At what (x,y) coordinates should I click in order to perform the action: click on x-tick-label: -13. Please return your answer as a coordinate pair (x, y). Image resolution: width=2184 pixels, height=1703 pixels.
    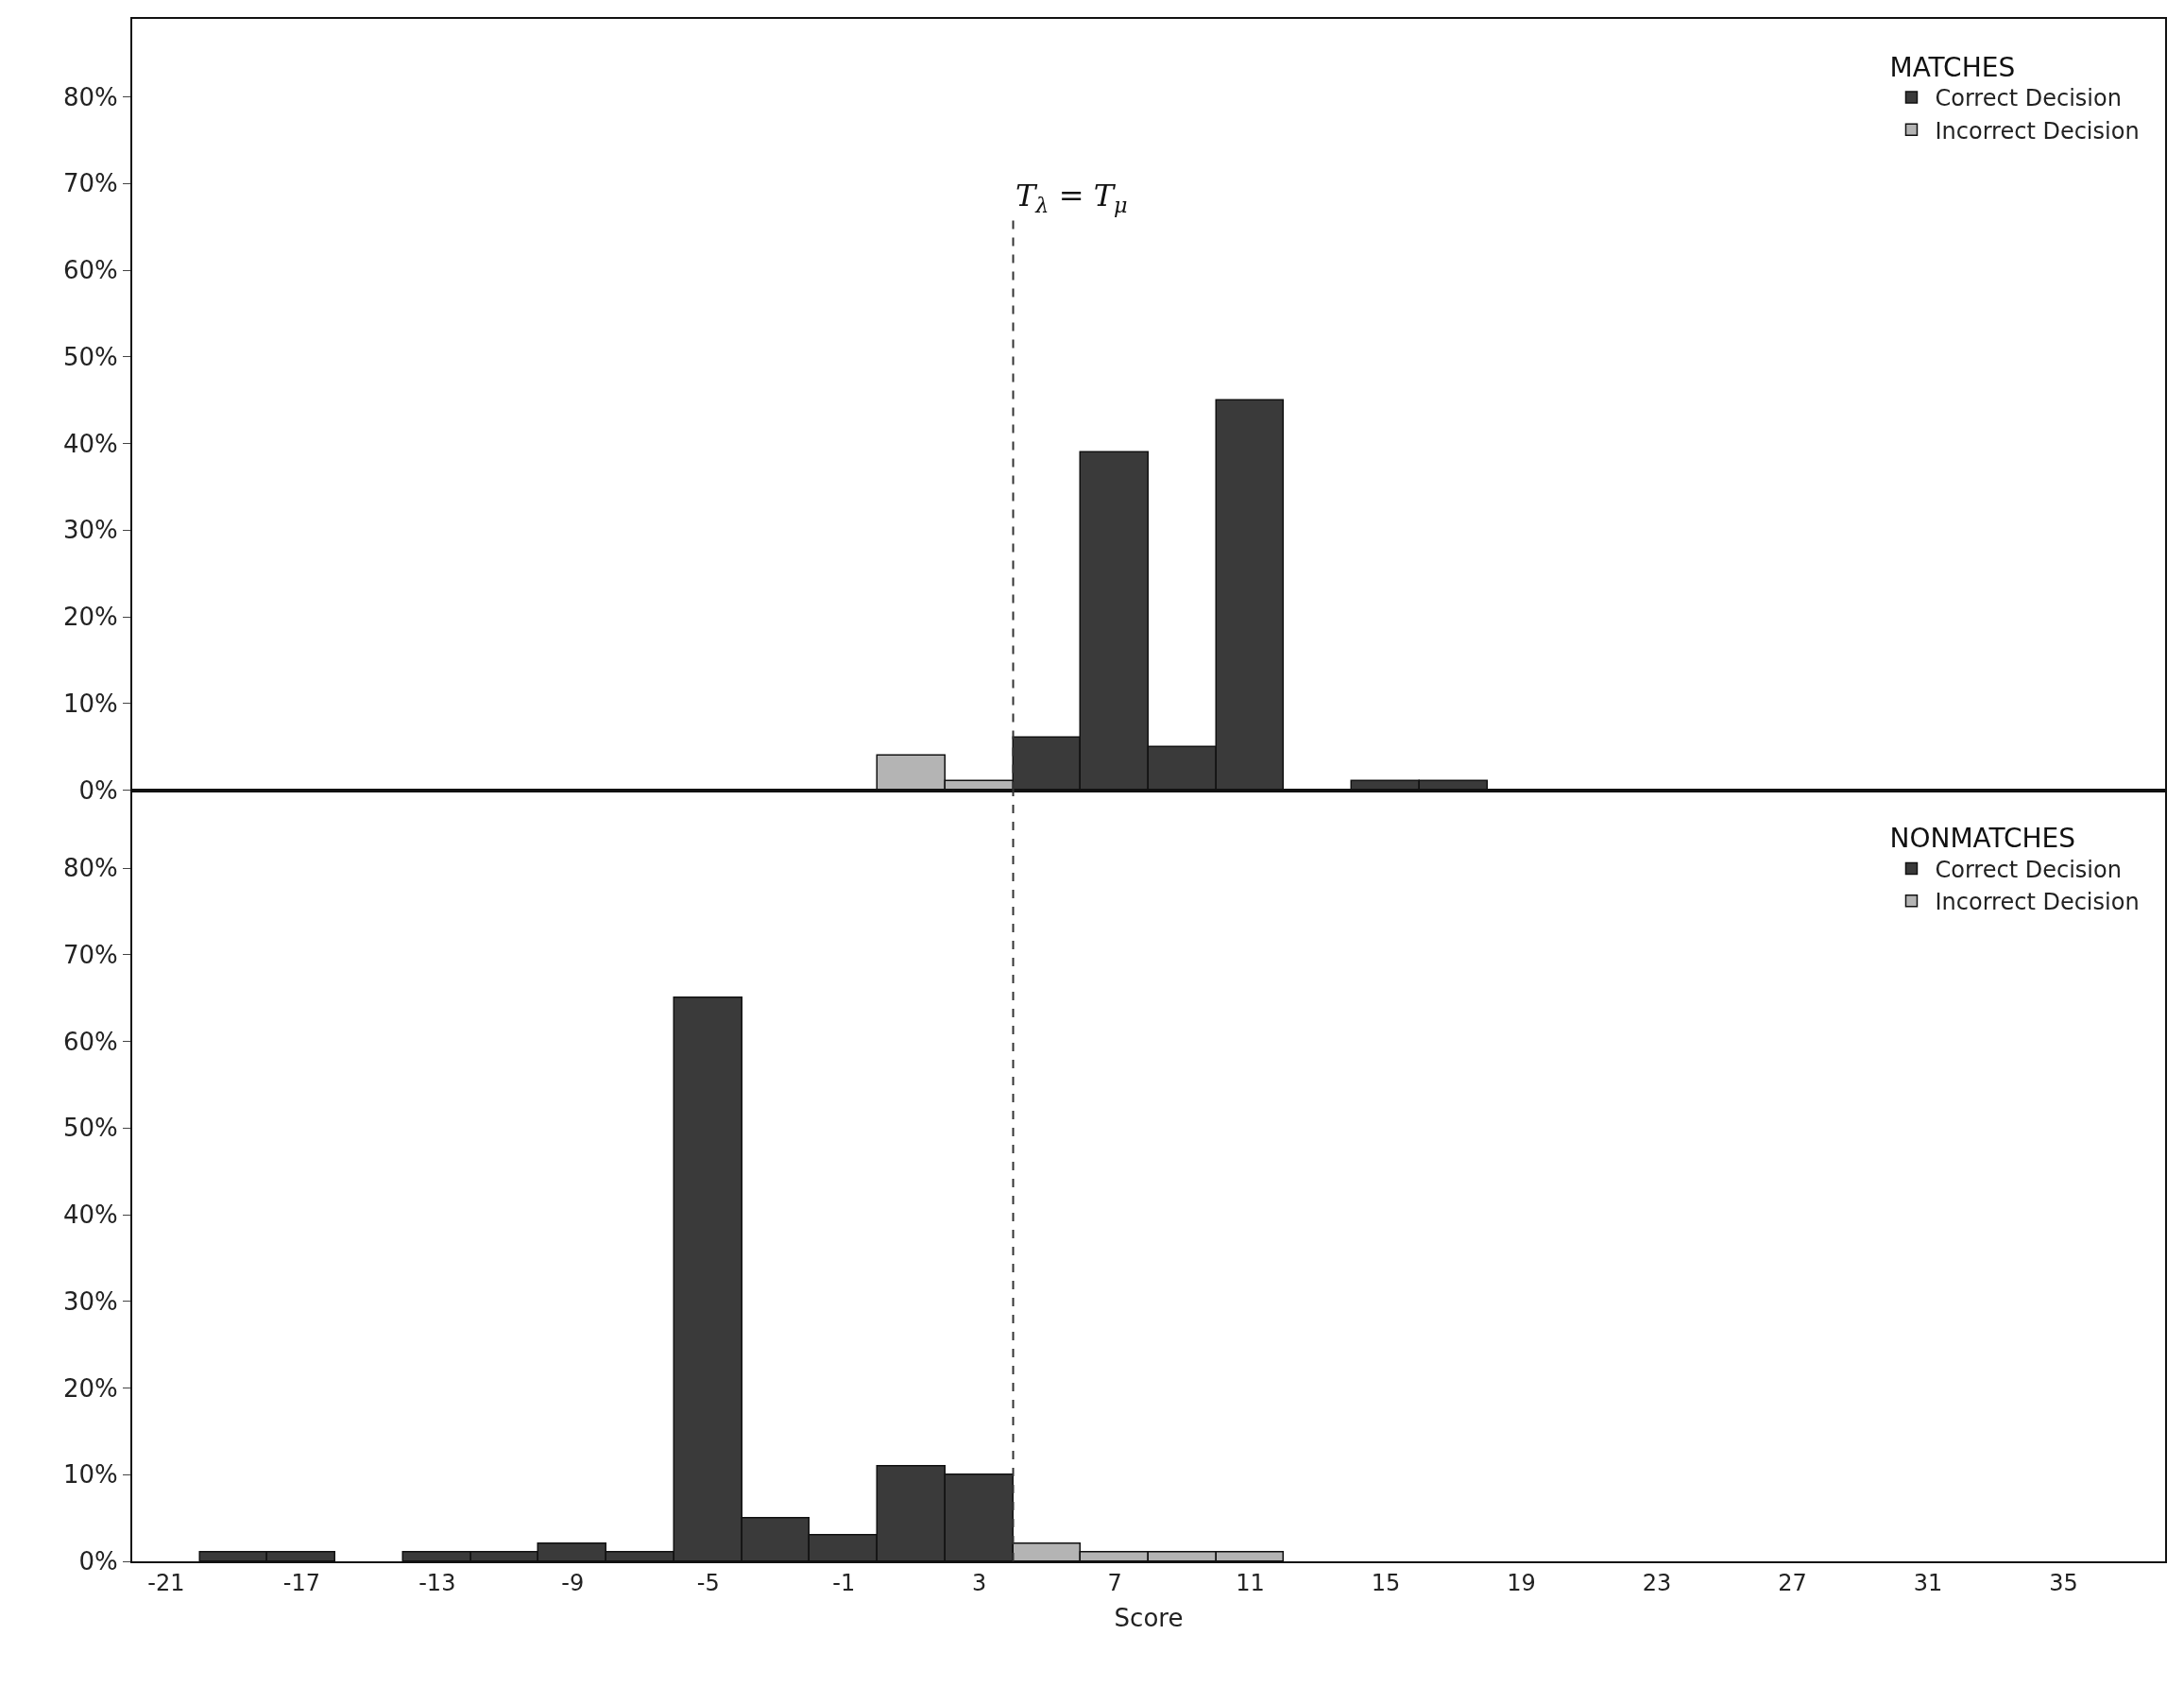
    Looking at the image, I should click on (437, 1582).